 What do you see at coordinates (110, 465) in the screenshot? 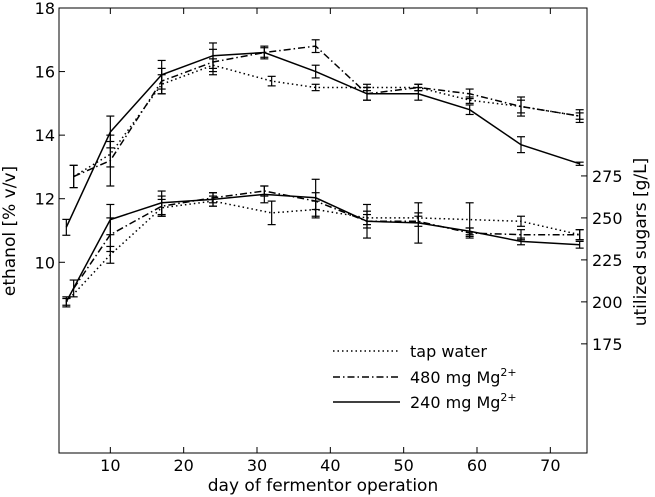
I see `x-tick-label: 10` at bounding box center [110, 465].